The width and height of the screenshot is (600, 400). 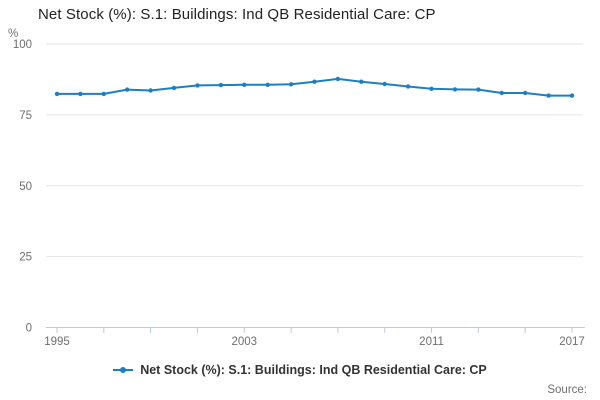 I want to click on source-label: Source:, so click(x=567, y=390).